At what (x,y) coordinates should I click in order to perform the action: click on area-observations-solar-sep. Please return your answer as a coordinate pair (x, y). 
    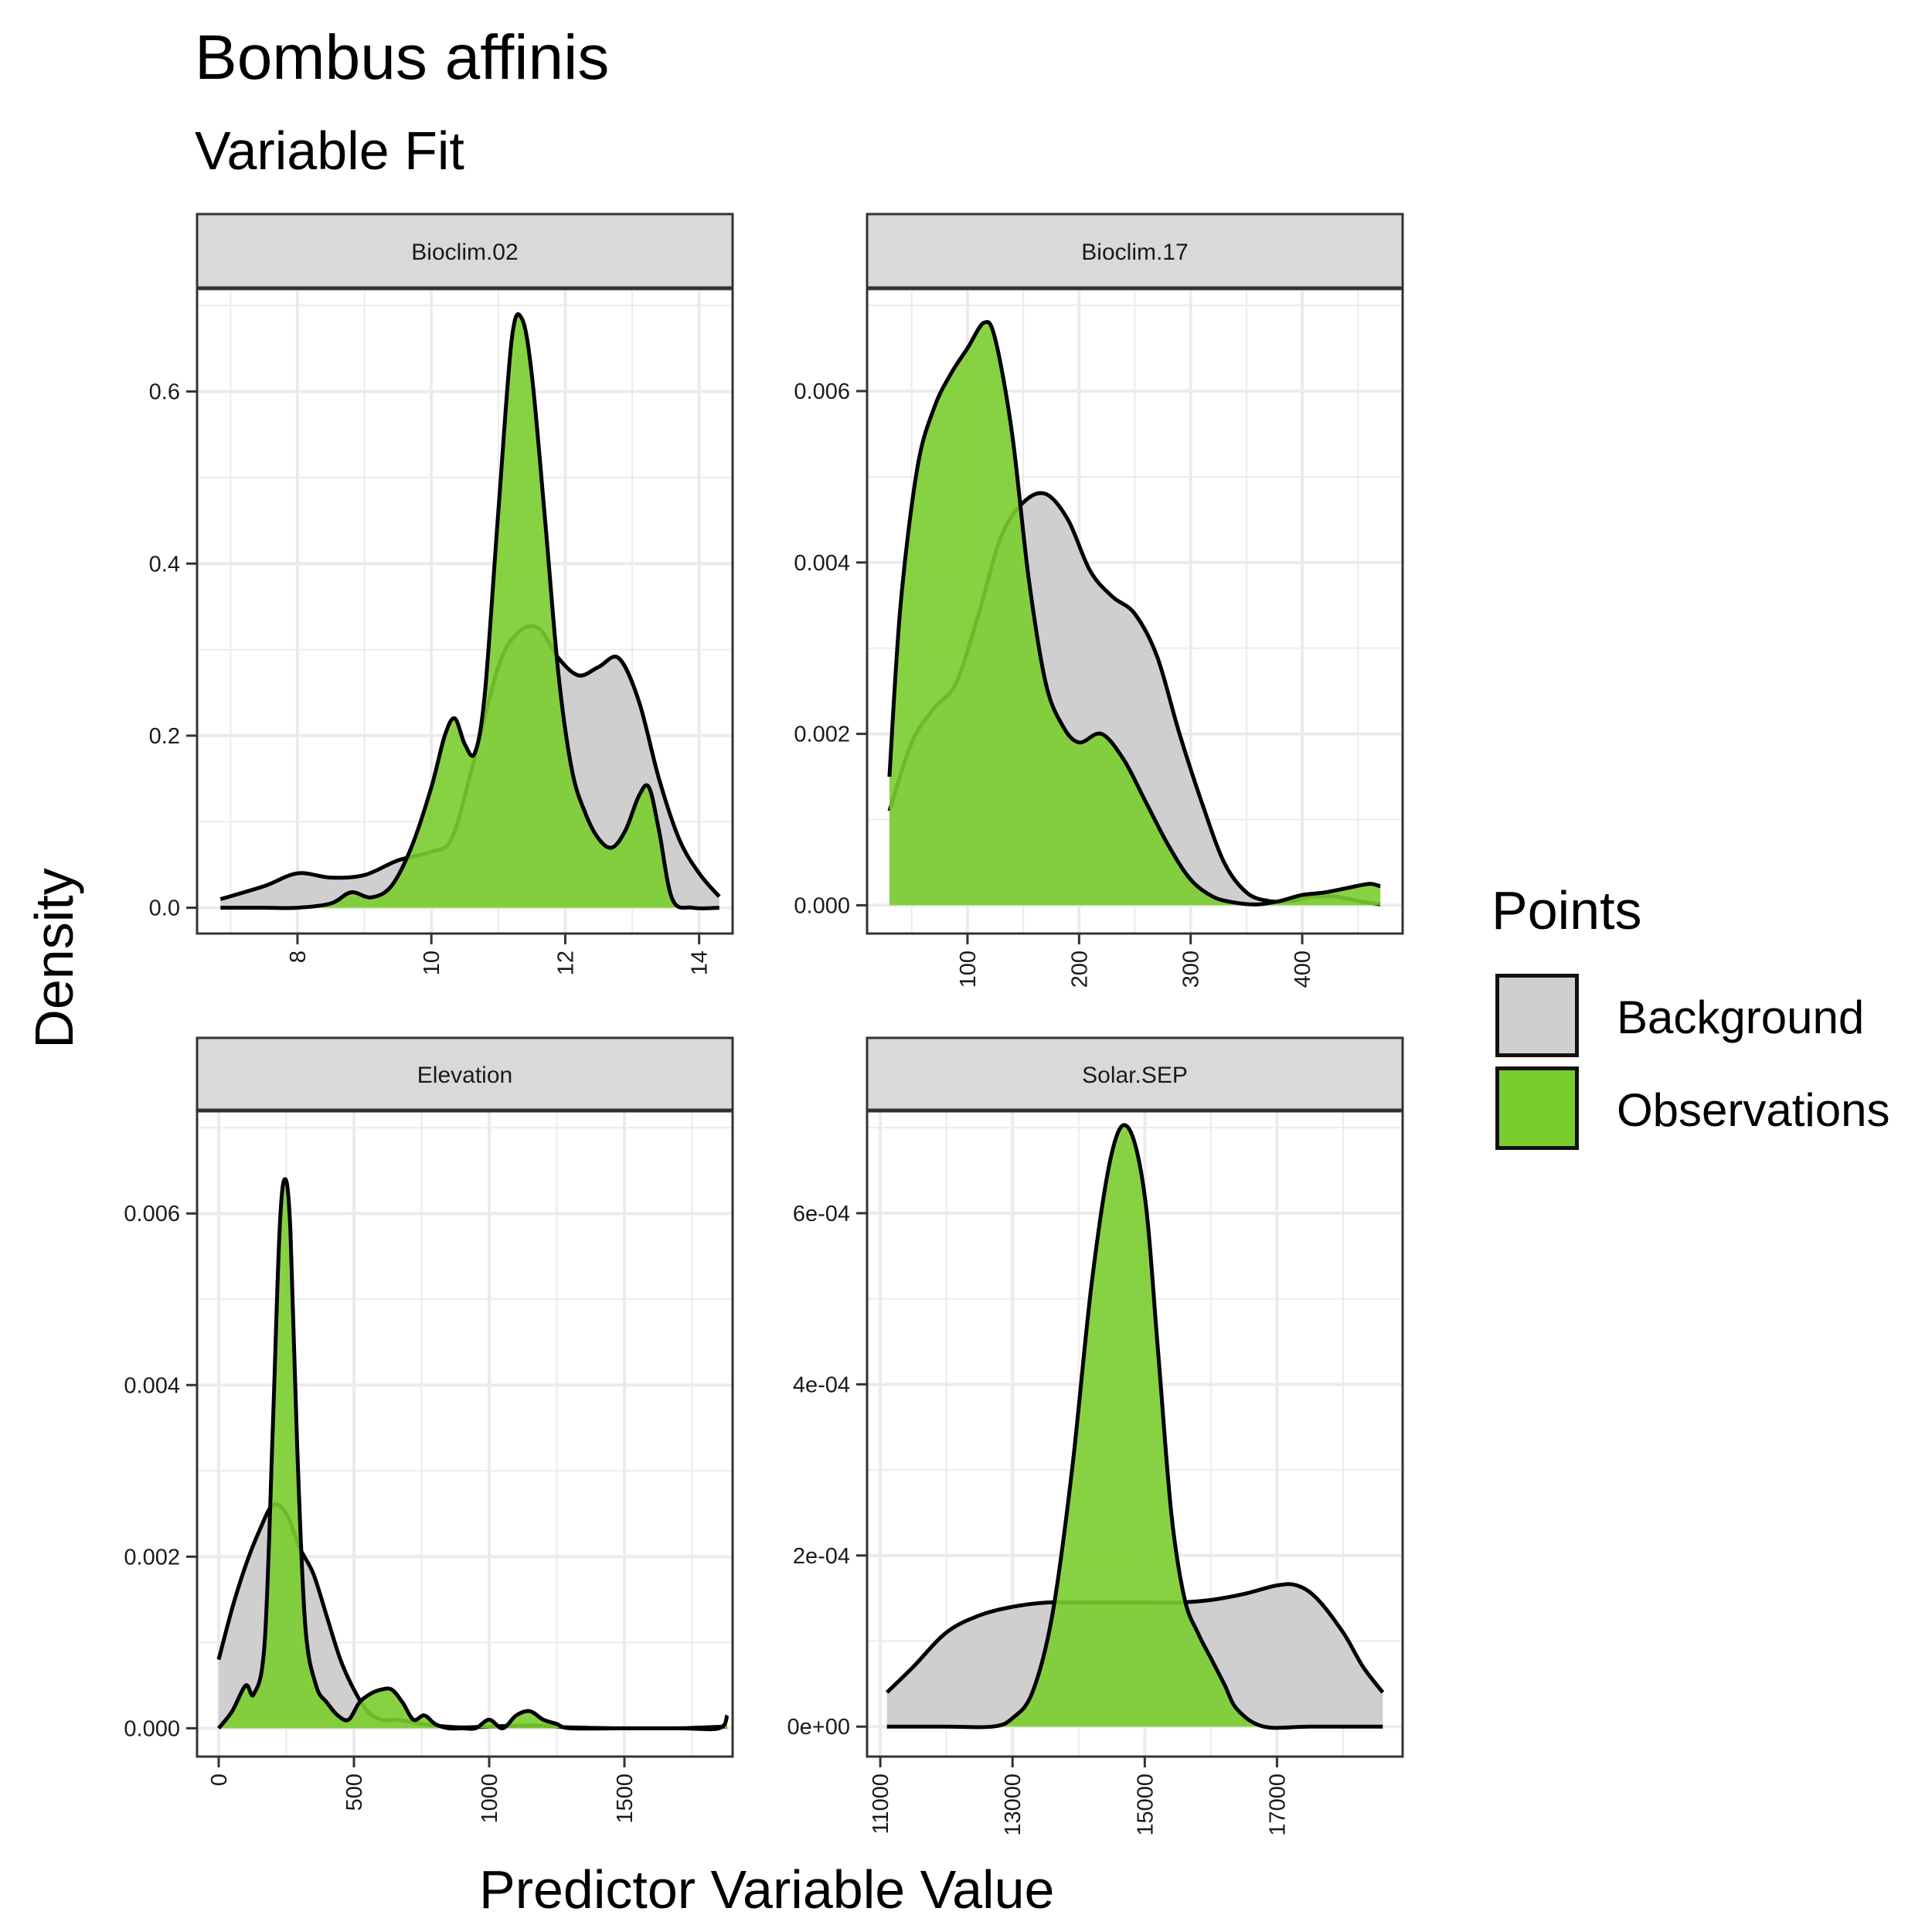
    Looking at the image, I should click on (1134, 1426).